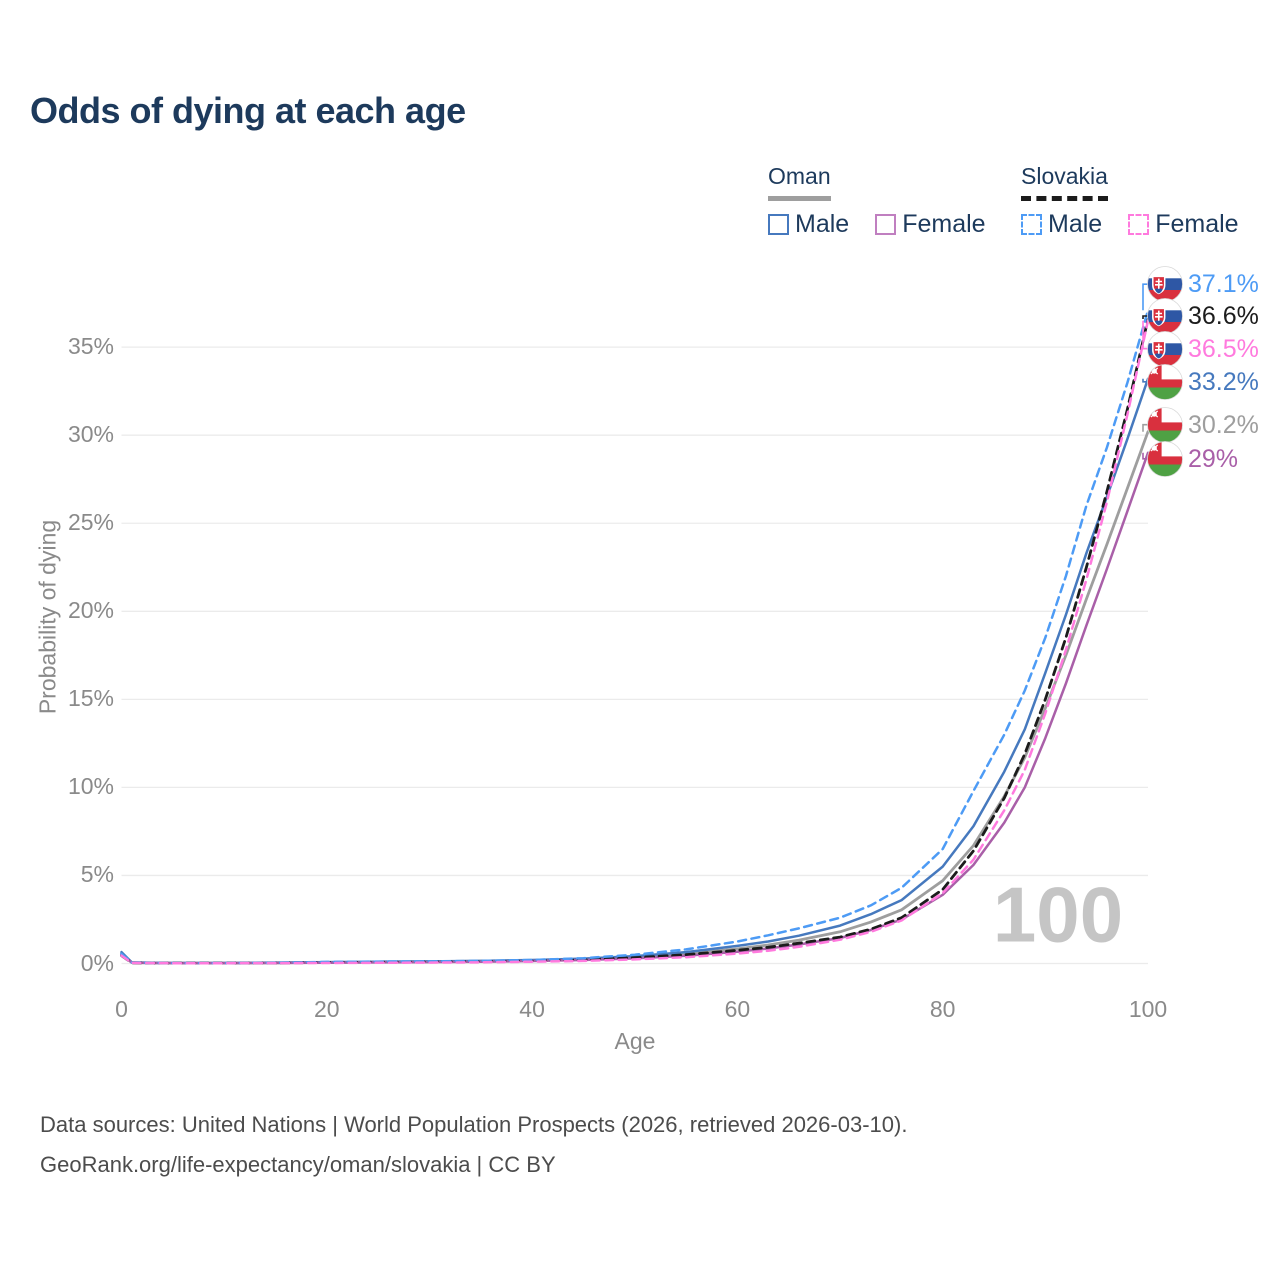 The height and width of the screenshot is (1280, 1280). I want to click on x-tick-label: 40, so click(532, 1009).